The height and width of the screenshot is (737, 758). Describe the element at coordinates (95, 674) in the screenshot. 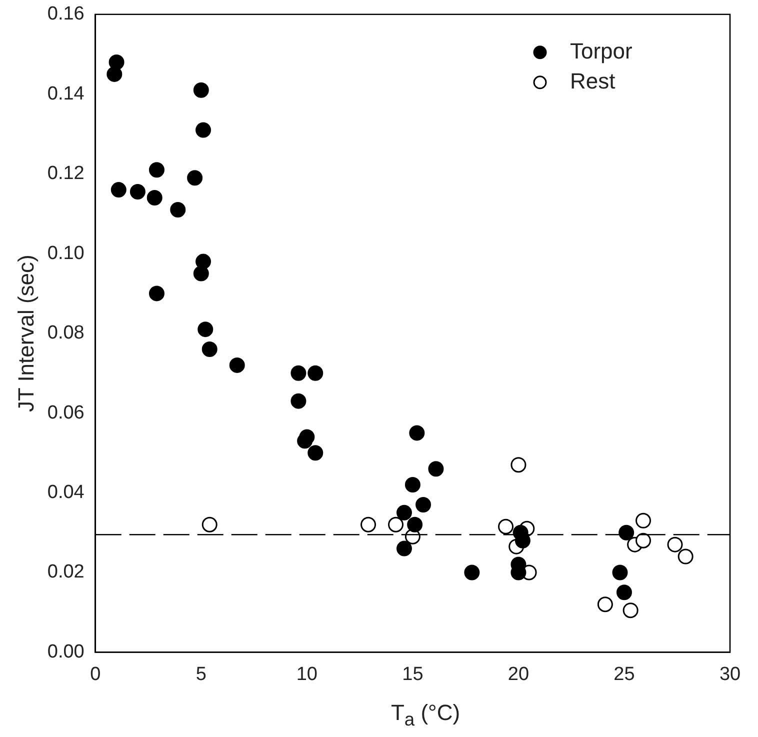

I see `x-tick-label: 0` at that location.